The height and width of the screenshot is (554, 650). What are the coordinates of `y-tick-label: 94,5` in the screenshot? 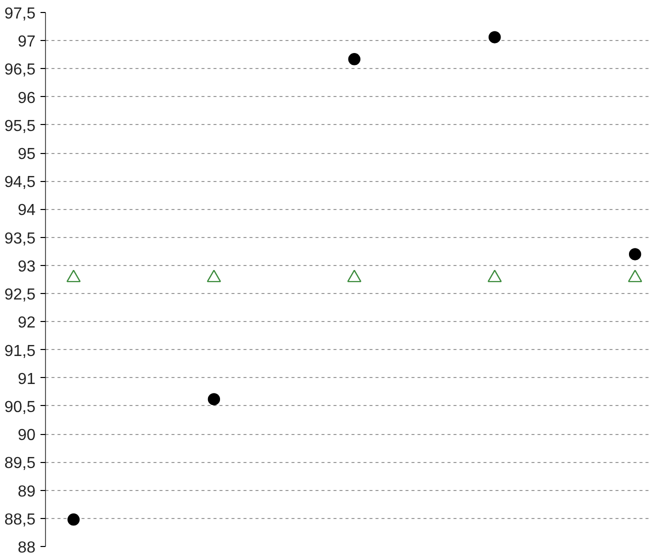 It's located at (20, 183).